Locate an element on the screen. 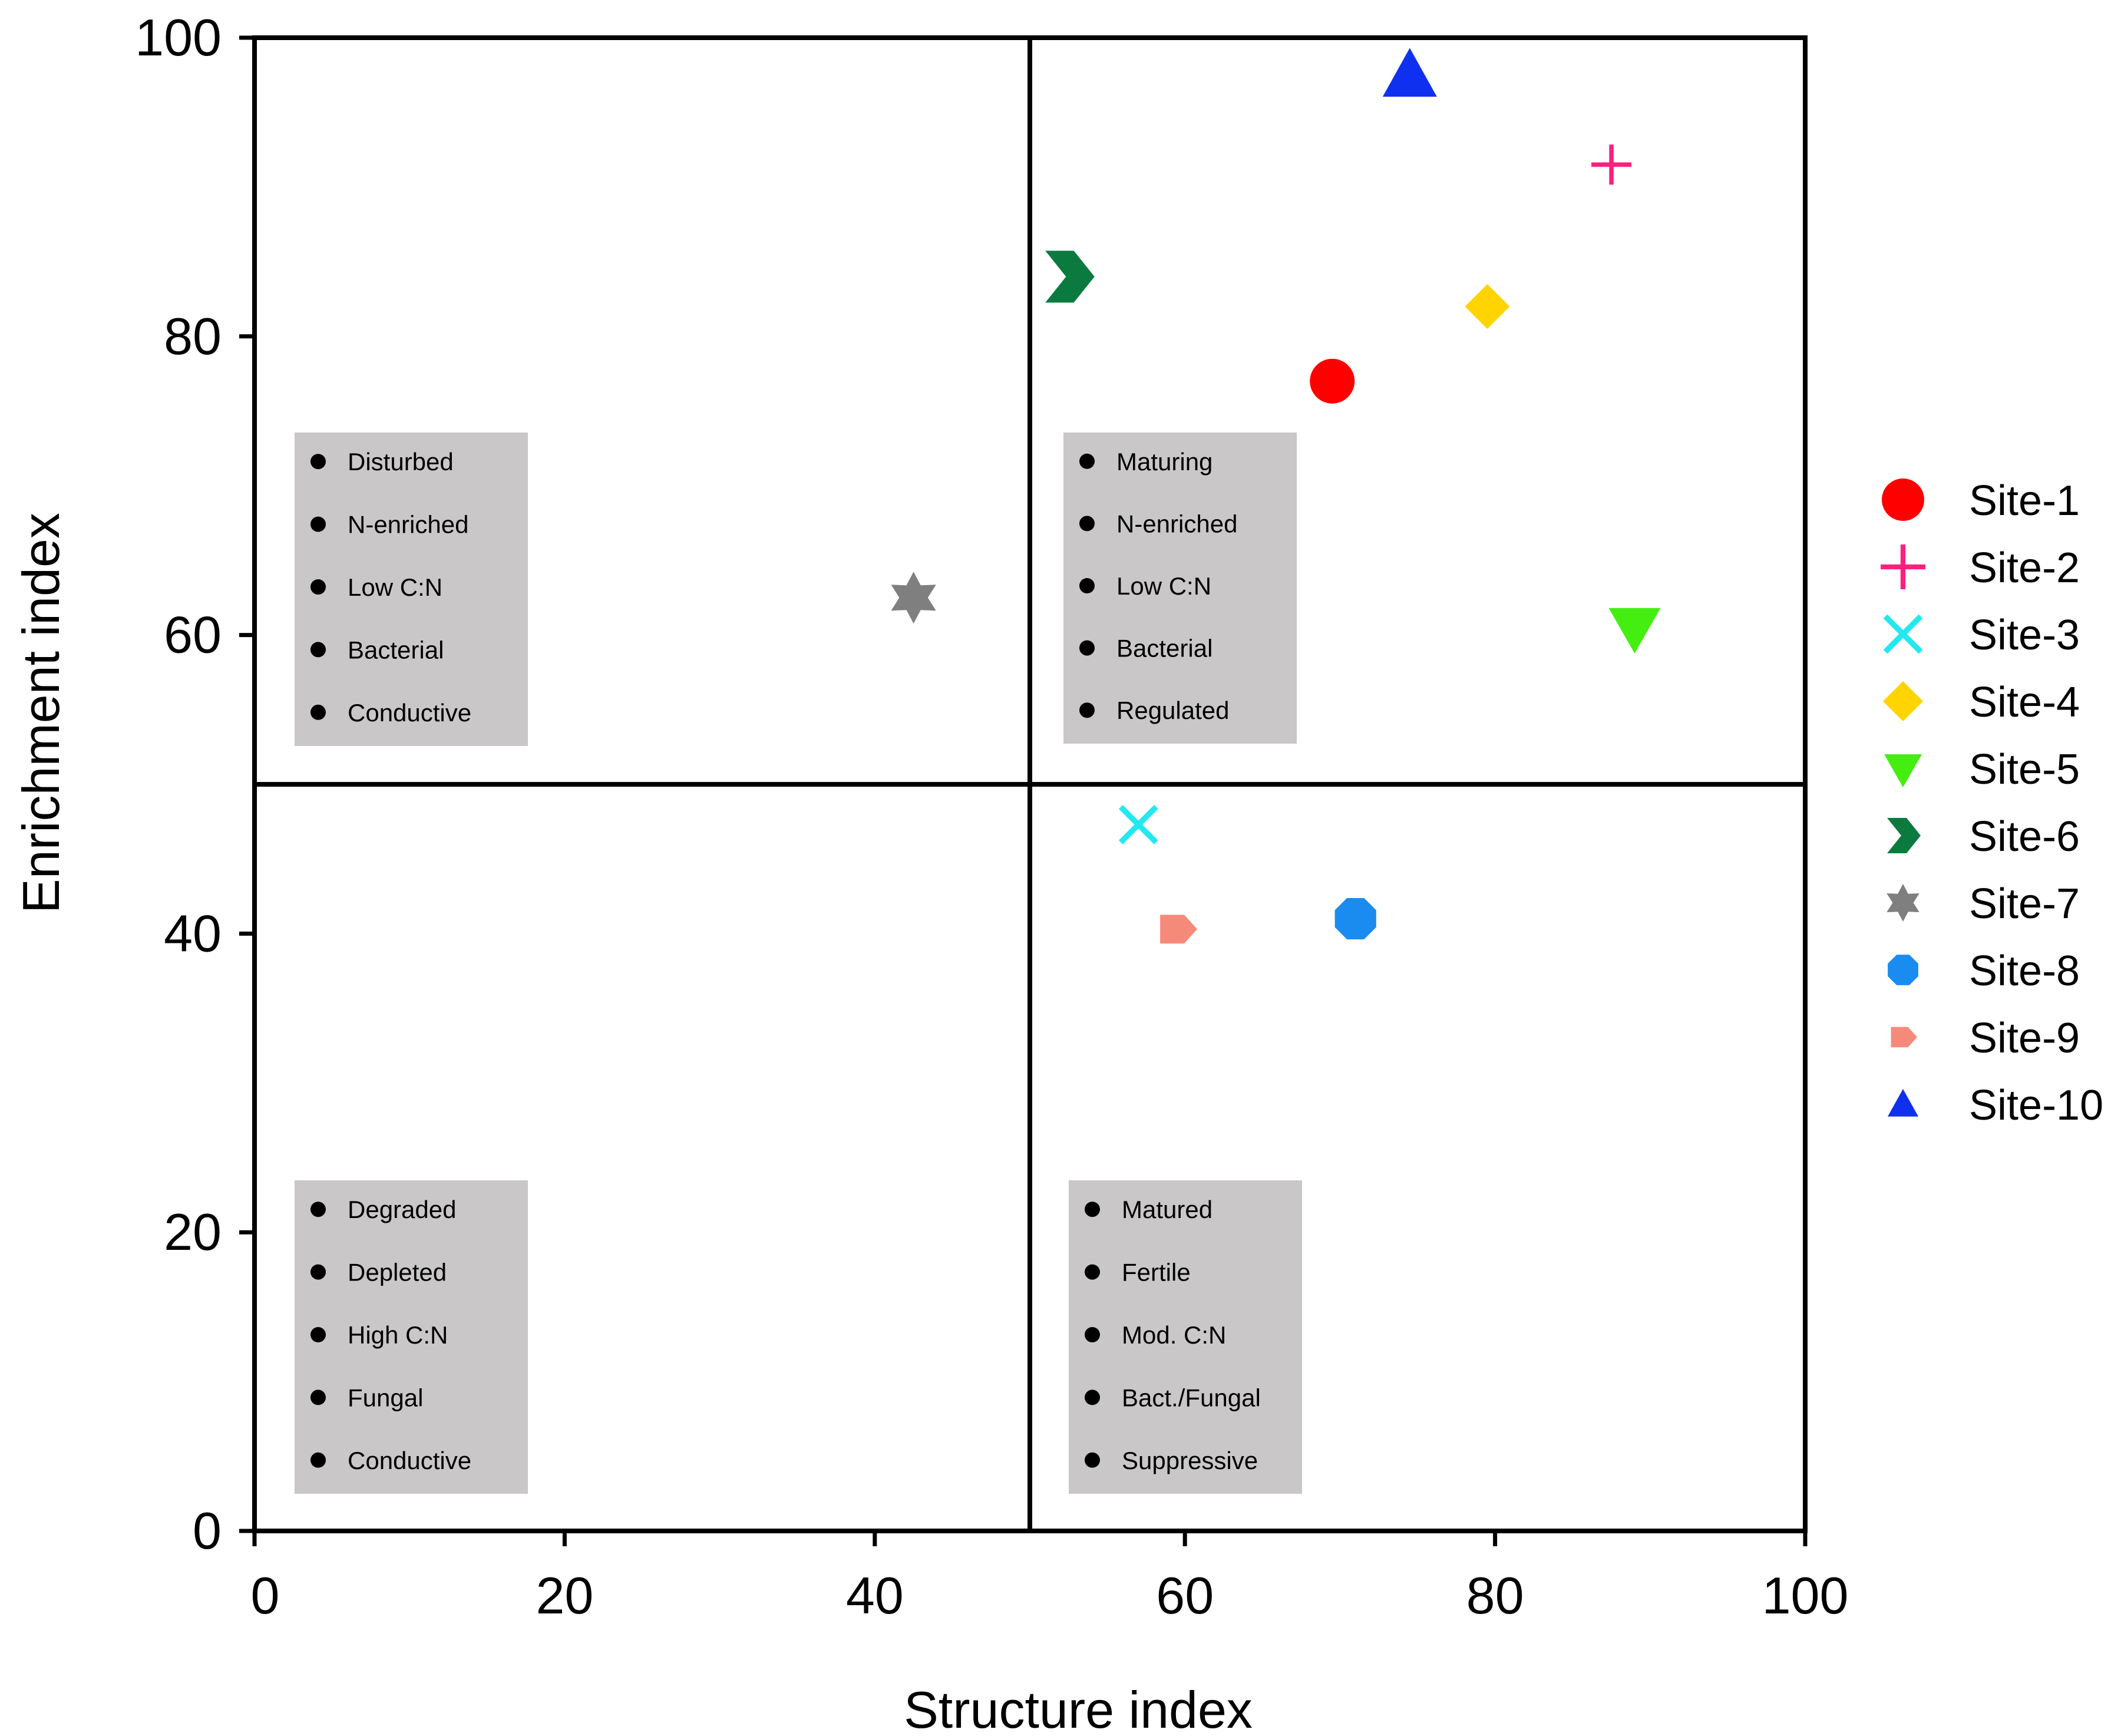 This screenshot has width=2121, height=1736. legend-item-site-9: Site-9 is located at coordinates (1985, 1038).